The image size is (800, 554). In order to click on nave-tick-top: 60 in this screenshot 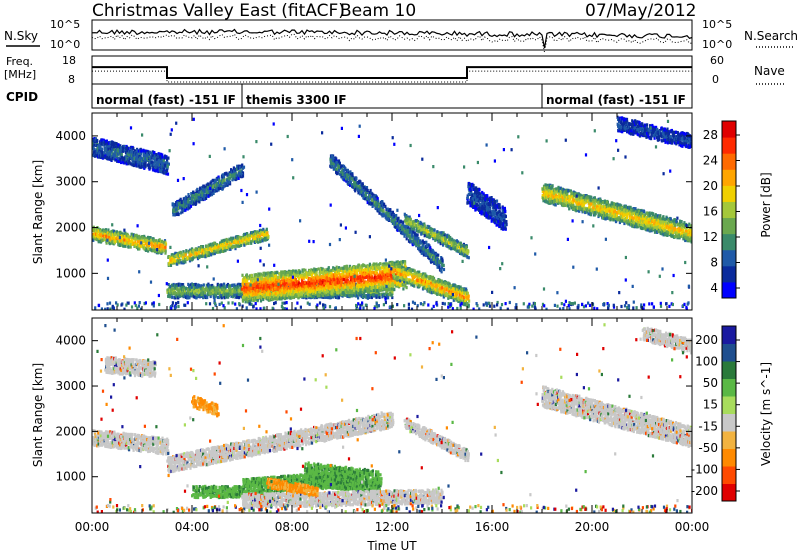, I will do `click(717, 60)`.